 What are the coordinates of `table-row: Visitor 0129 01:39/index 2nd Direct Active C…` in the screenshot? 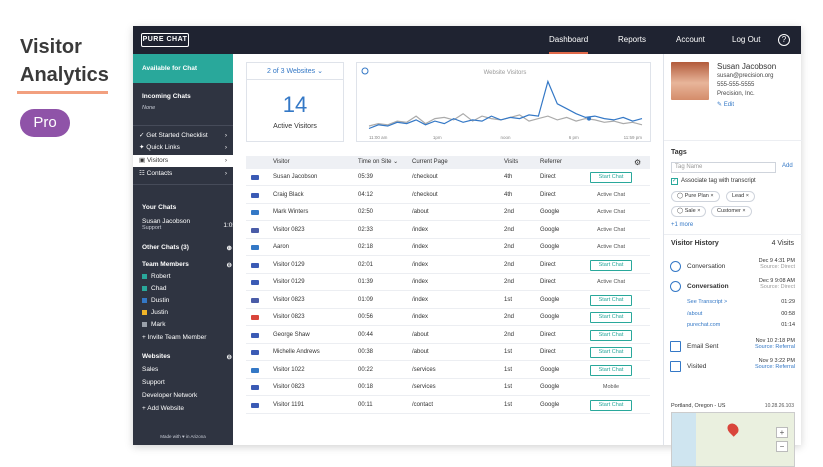 It's located at (448, 282).